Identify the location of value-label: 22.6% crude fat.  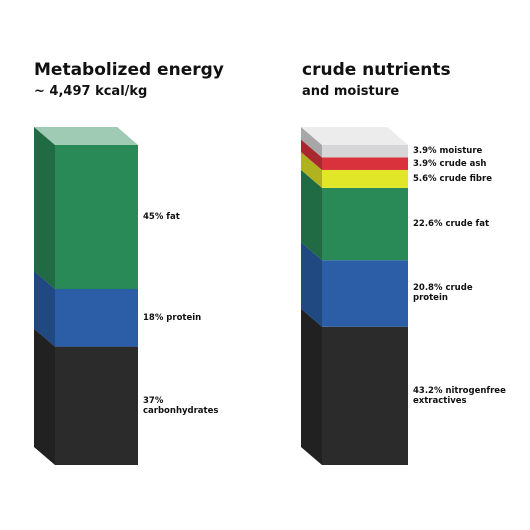
(451, 224).